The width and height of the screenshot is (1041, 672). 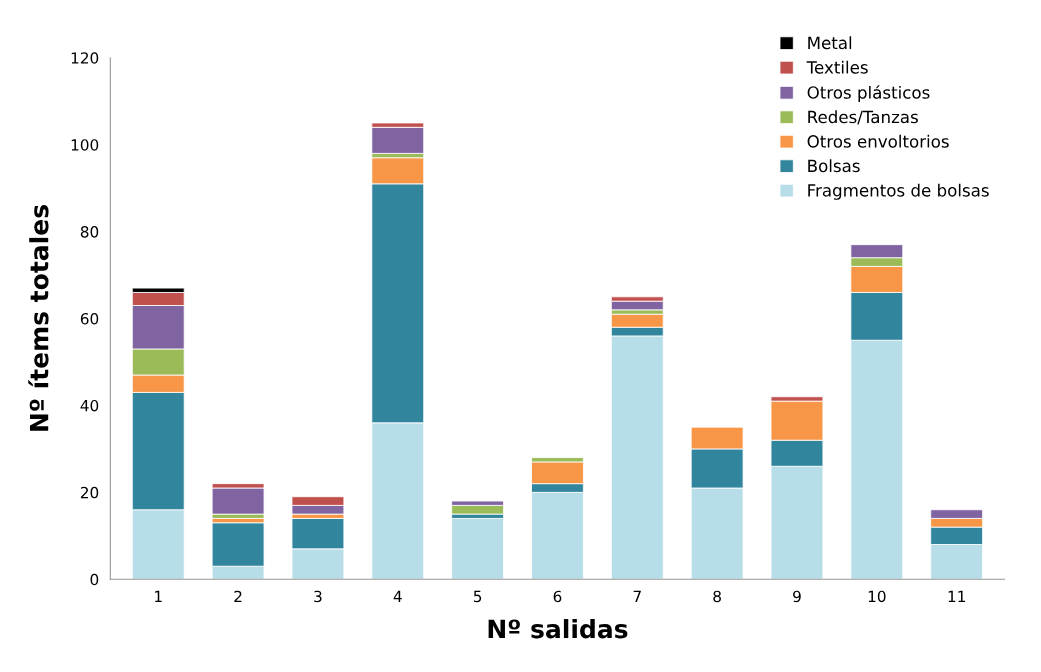 What do you see at coordinates (85, 145) in the screenshot?
I see `y-tick-label: 100` at bounding box center [85, 145].